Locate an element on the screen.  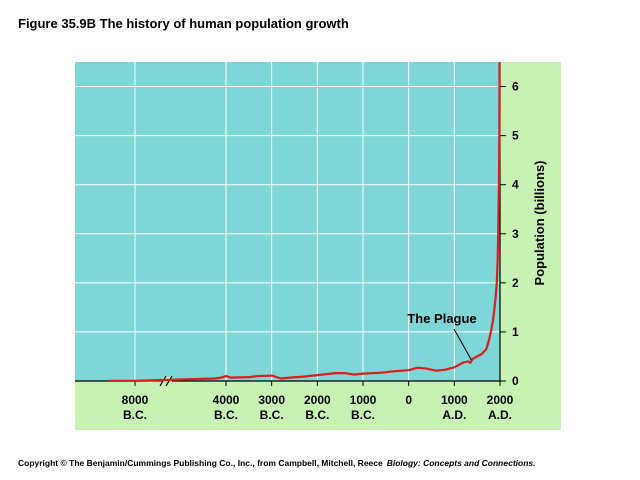
book-title: Biology: Concepts and Connections. is located at coordinates (461, 463).